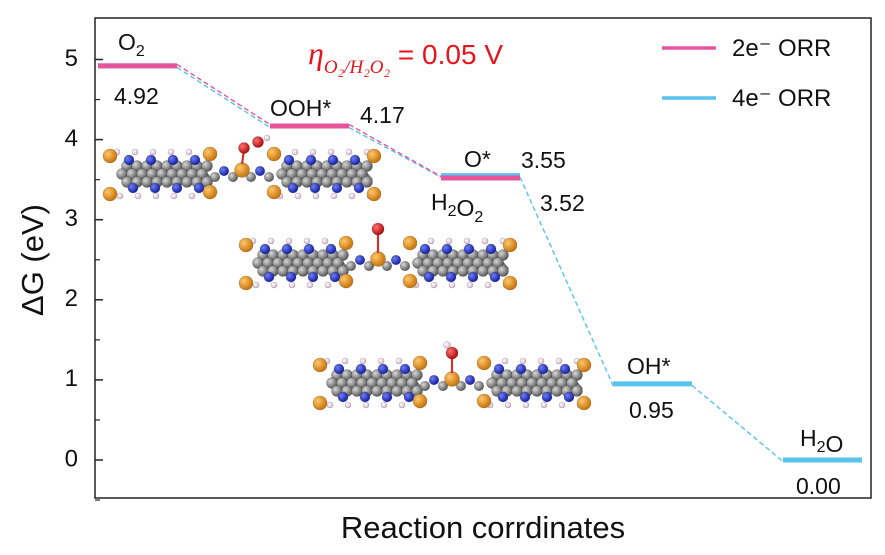  I want to click on level-value-label: 3.52, so click(562, 203).